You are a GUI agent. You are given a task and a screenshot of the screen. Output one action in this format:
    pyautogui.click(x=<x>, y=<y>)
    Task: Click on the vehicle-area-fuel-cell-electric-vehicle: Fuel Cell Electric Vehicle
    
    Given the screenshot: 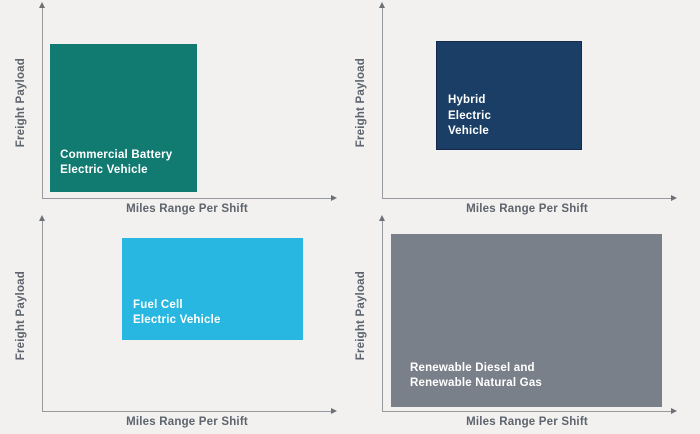 What is the action you would take?
    pyautogui.click(x=212, y=288)
    